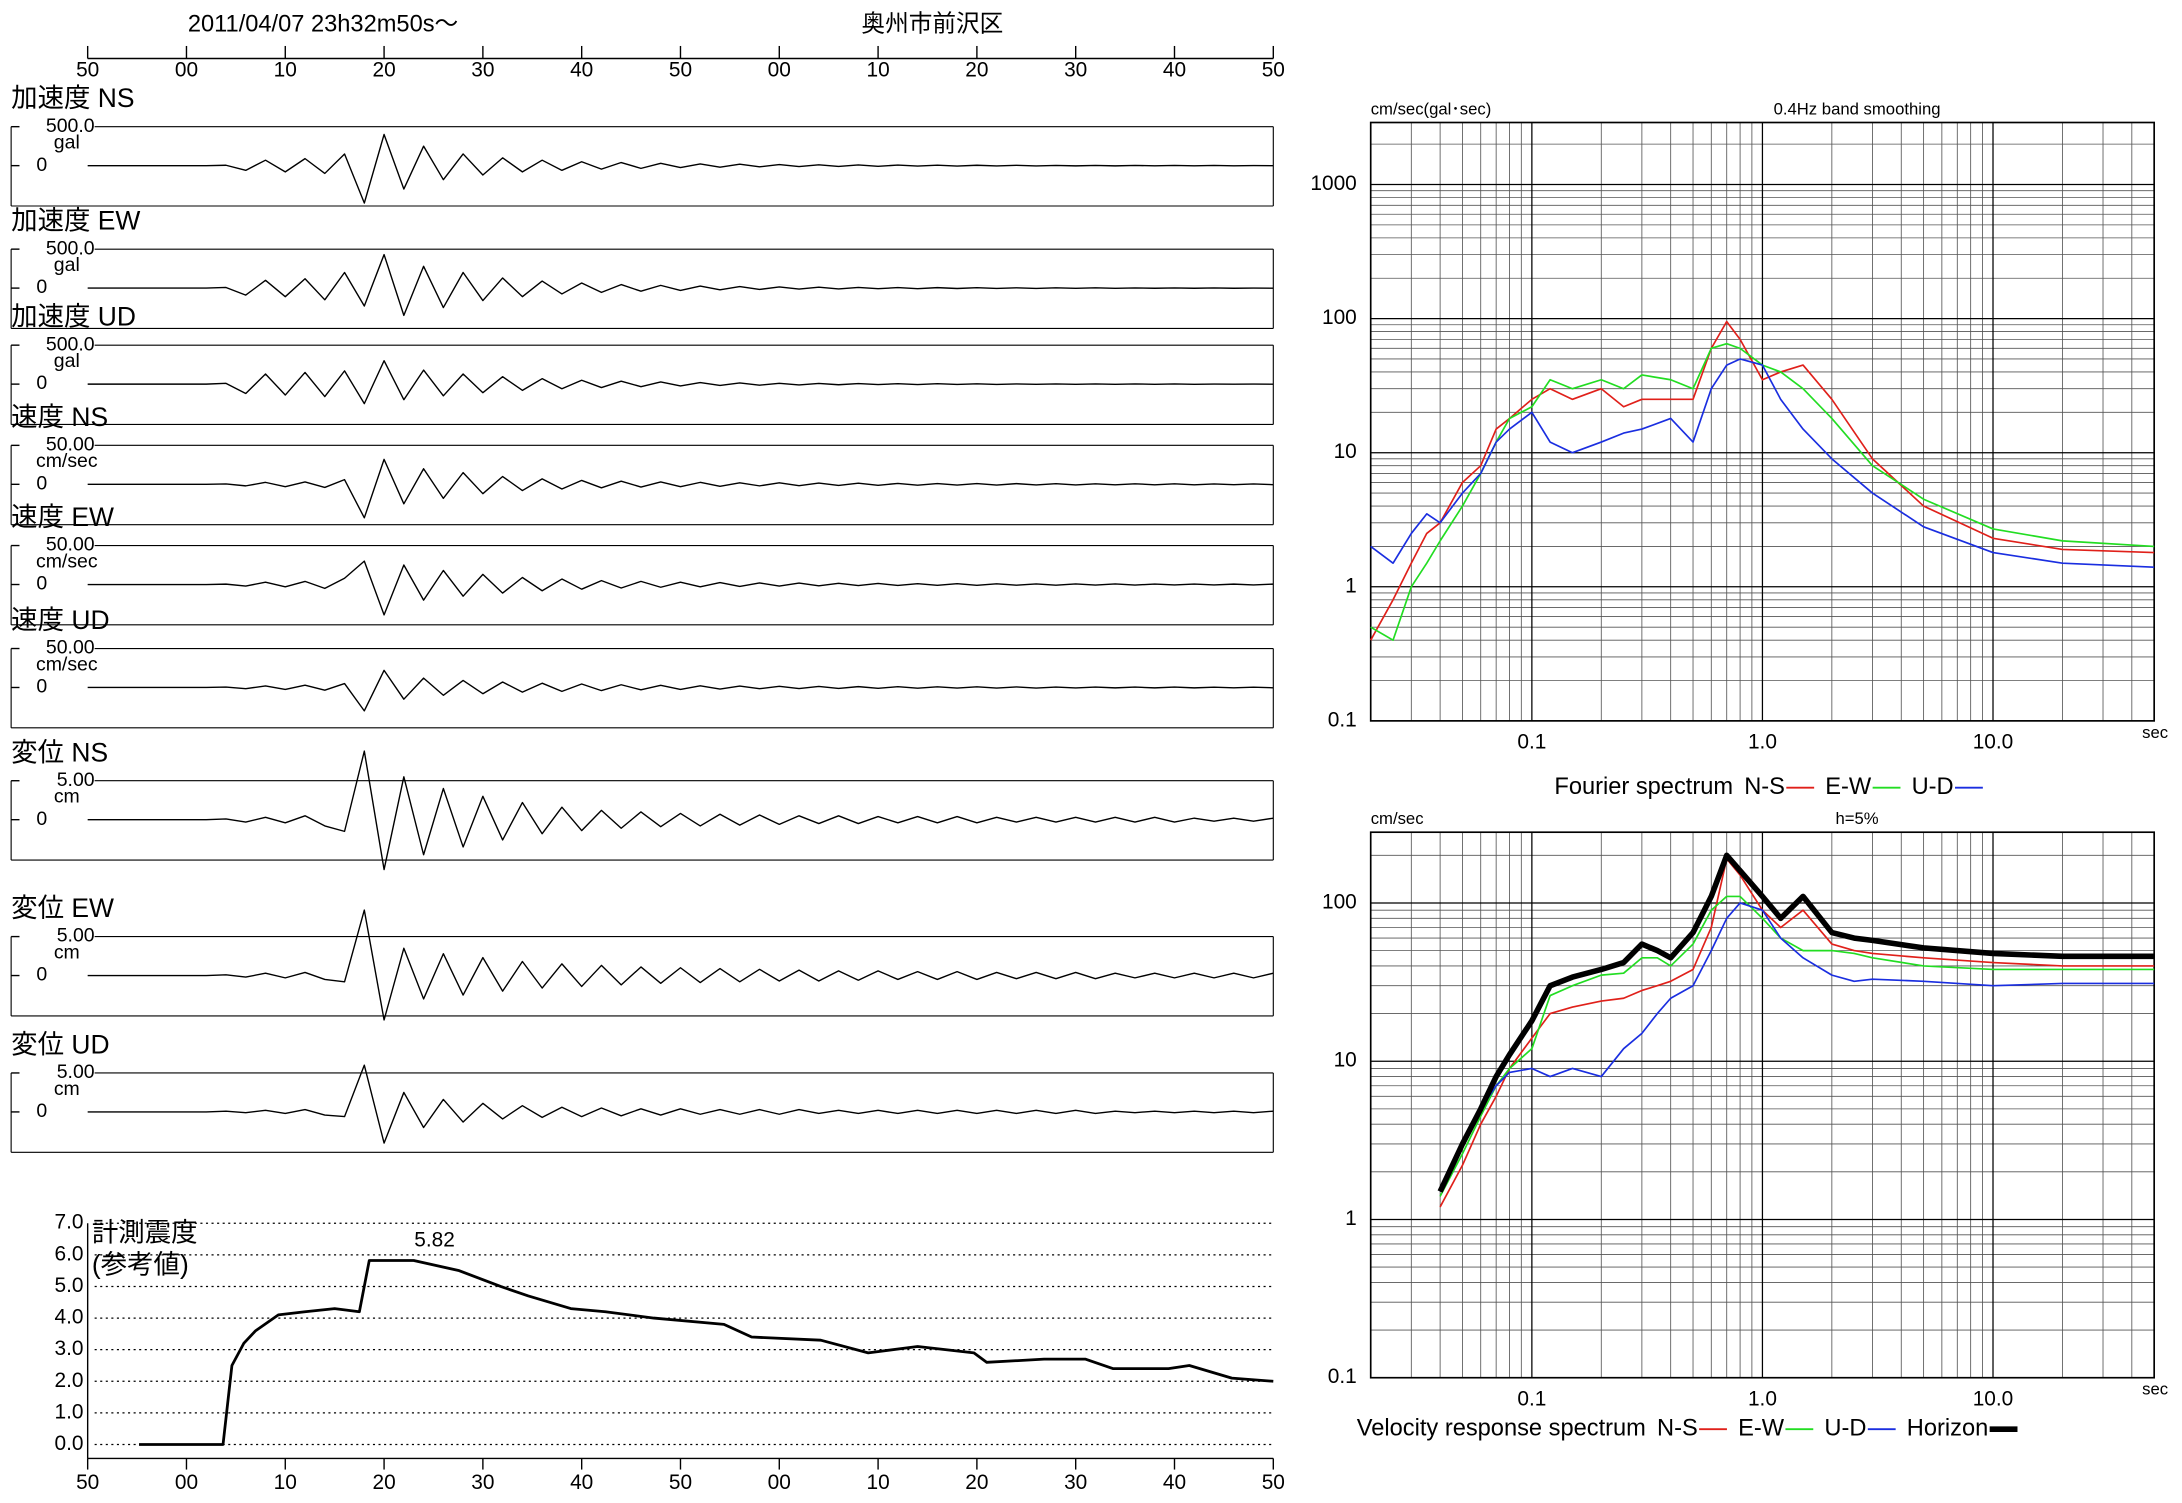 The width and height of the screenshot is (2182, 1503). Describe the element at coordinates (72, 98) in the screenshot. I see `trace-label: 加速度 NS` at that location.